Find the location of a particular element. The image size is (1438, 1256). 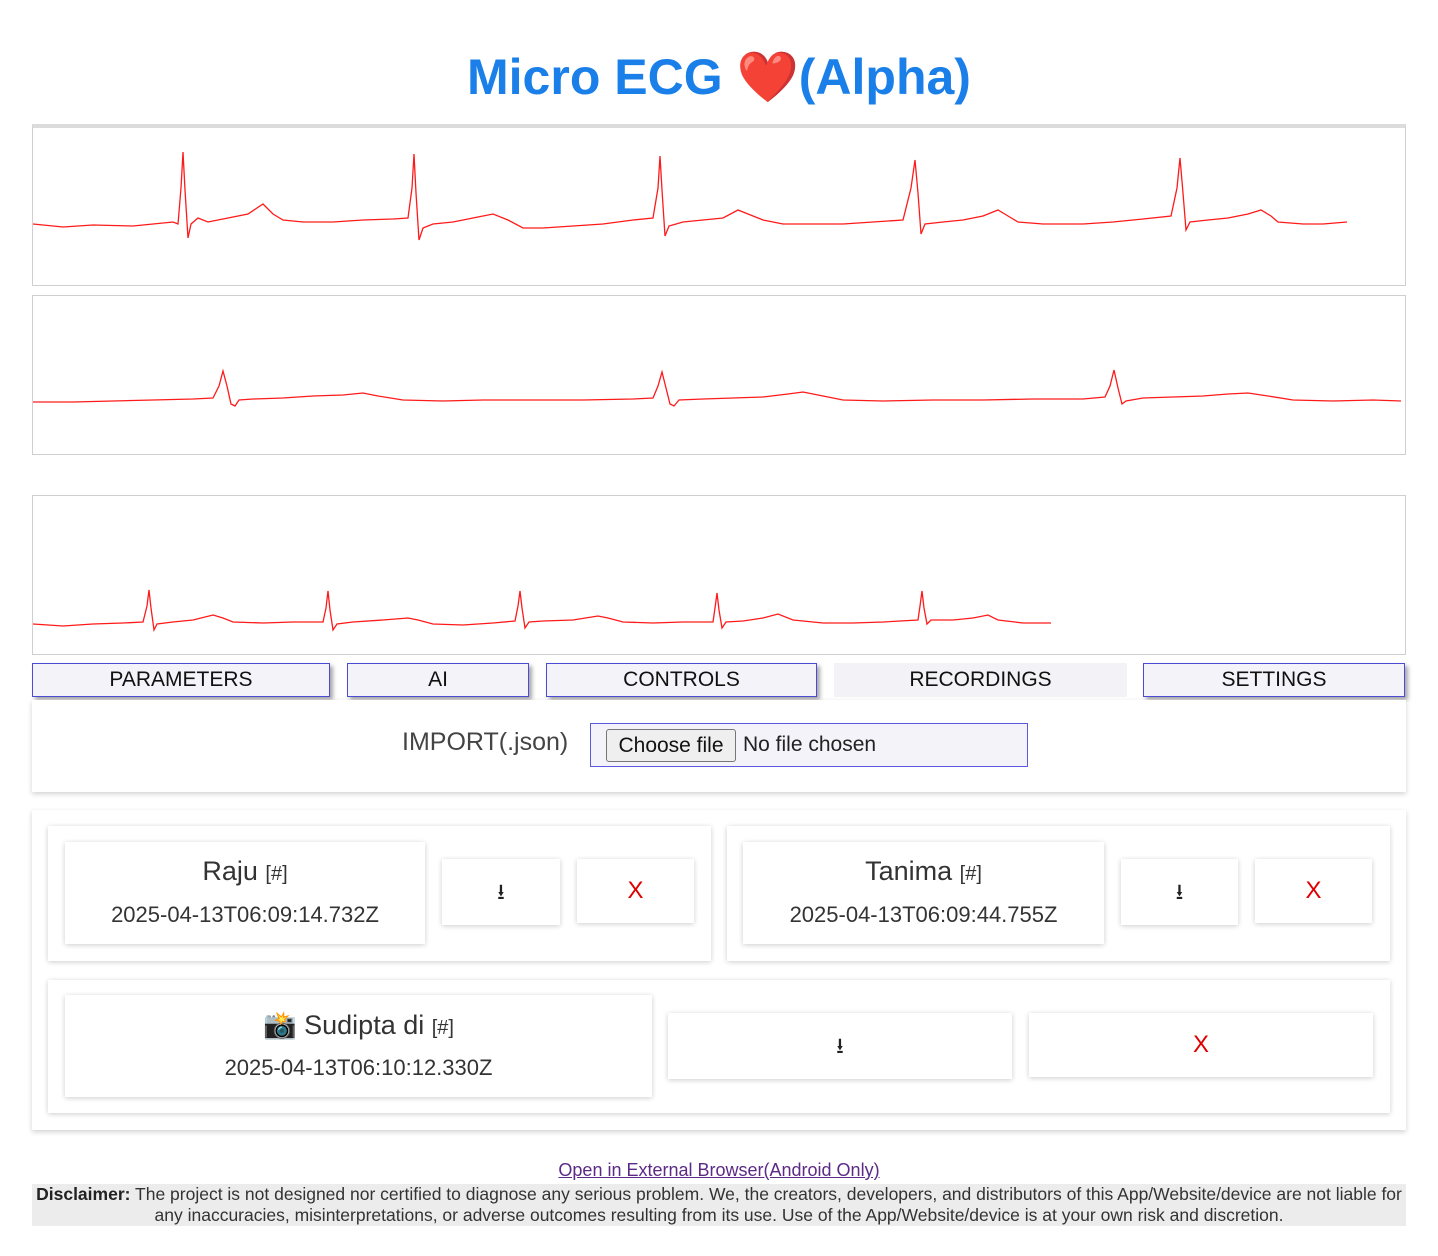

recording-name-line: Raju [#] is located at coordinates (245, 871).